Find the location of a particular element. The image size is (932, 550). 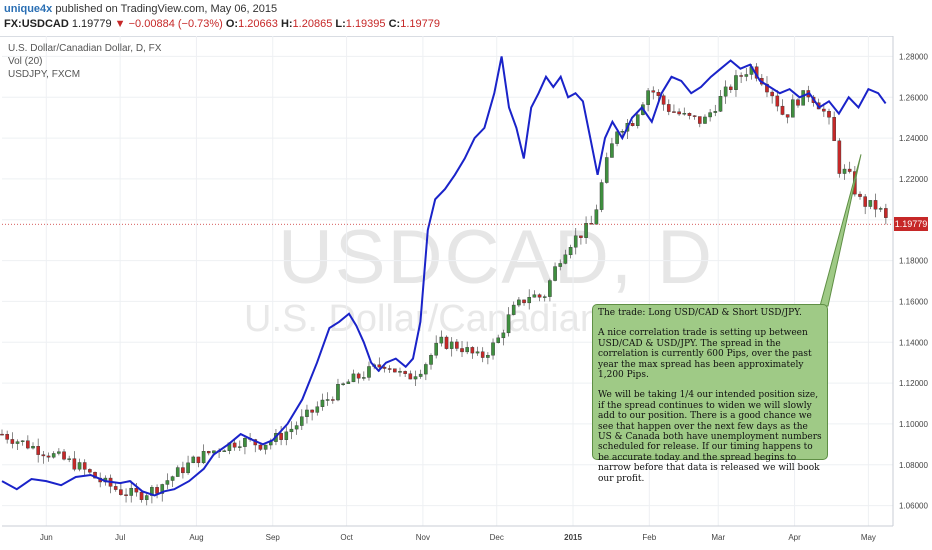

time-axis-label: Jun is located at coordinates (46, 537).